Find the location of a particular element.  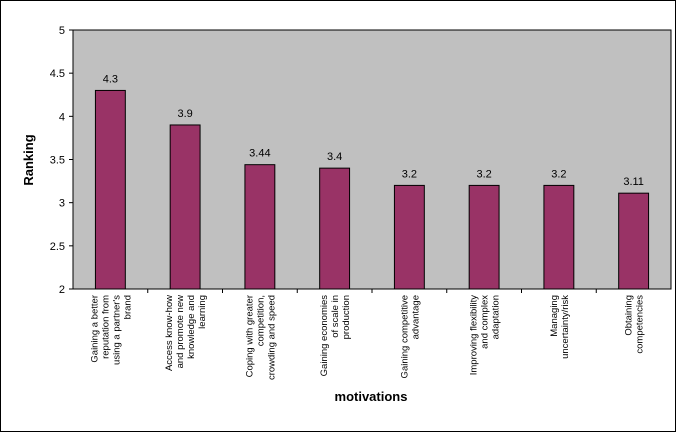

x-axis-title: motivations is located at coordinates (371, 396).